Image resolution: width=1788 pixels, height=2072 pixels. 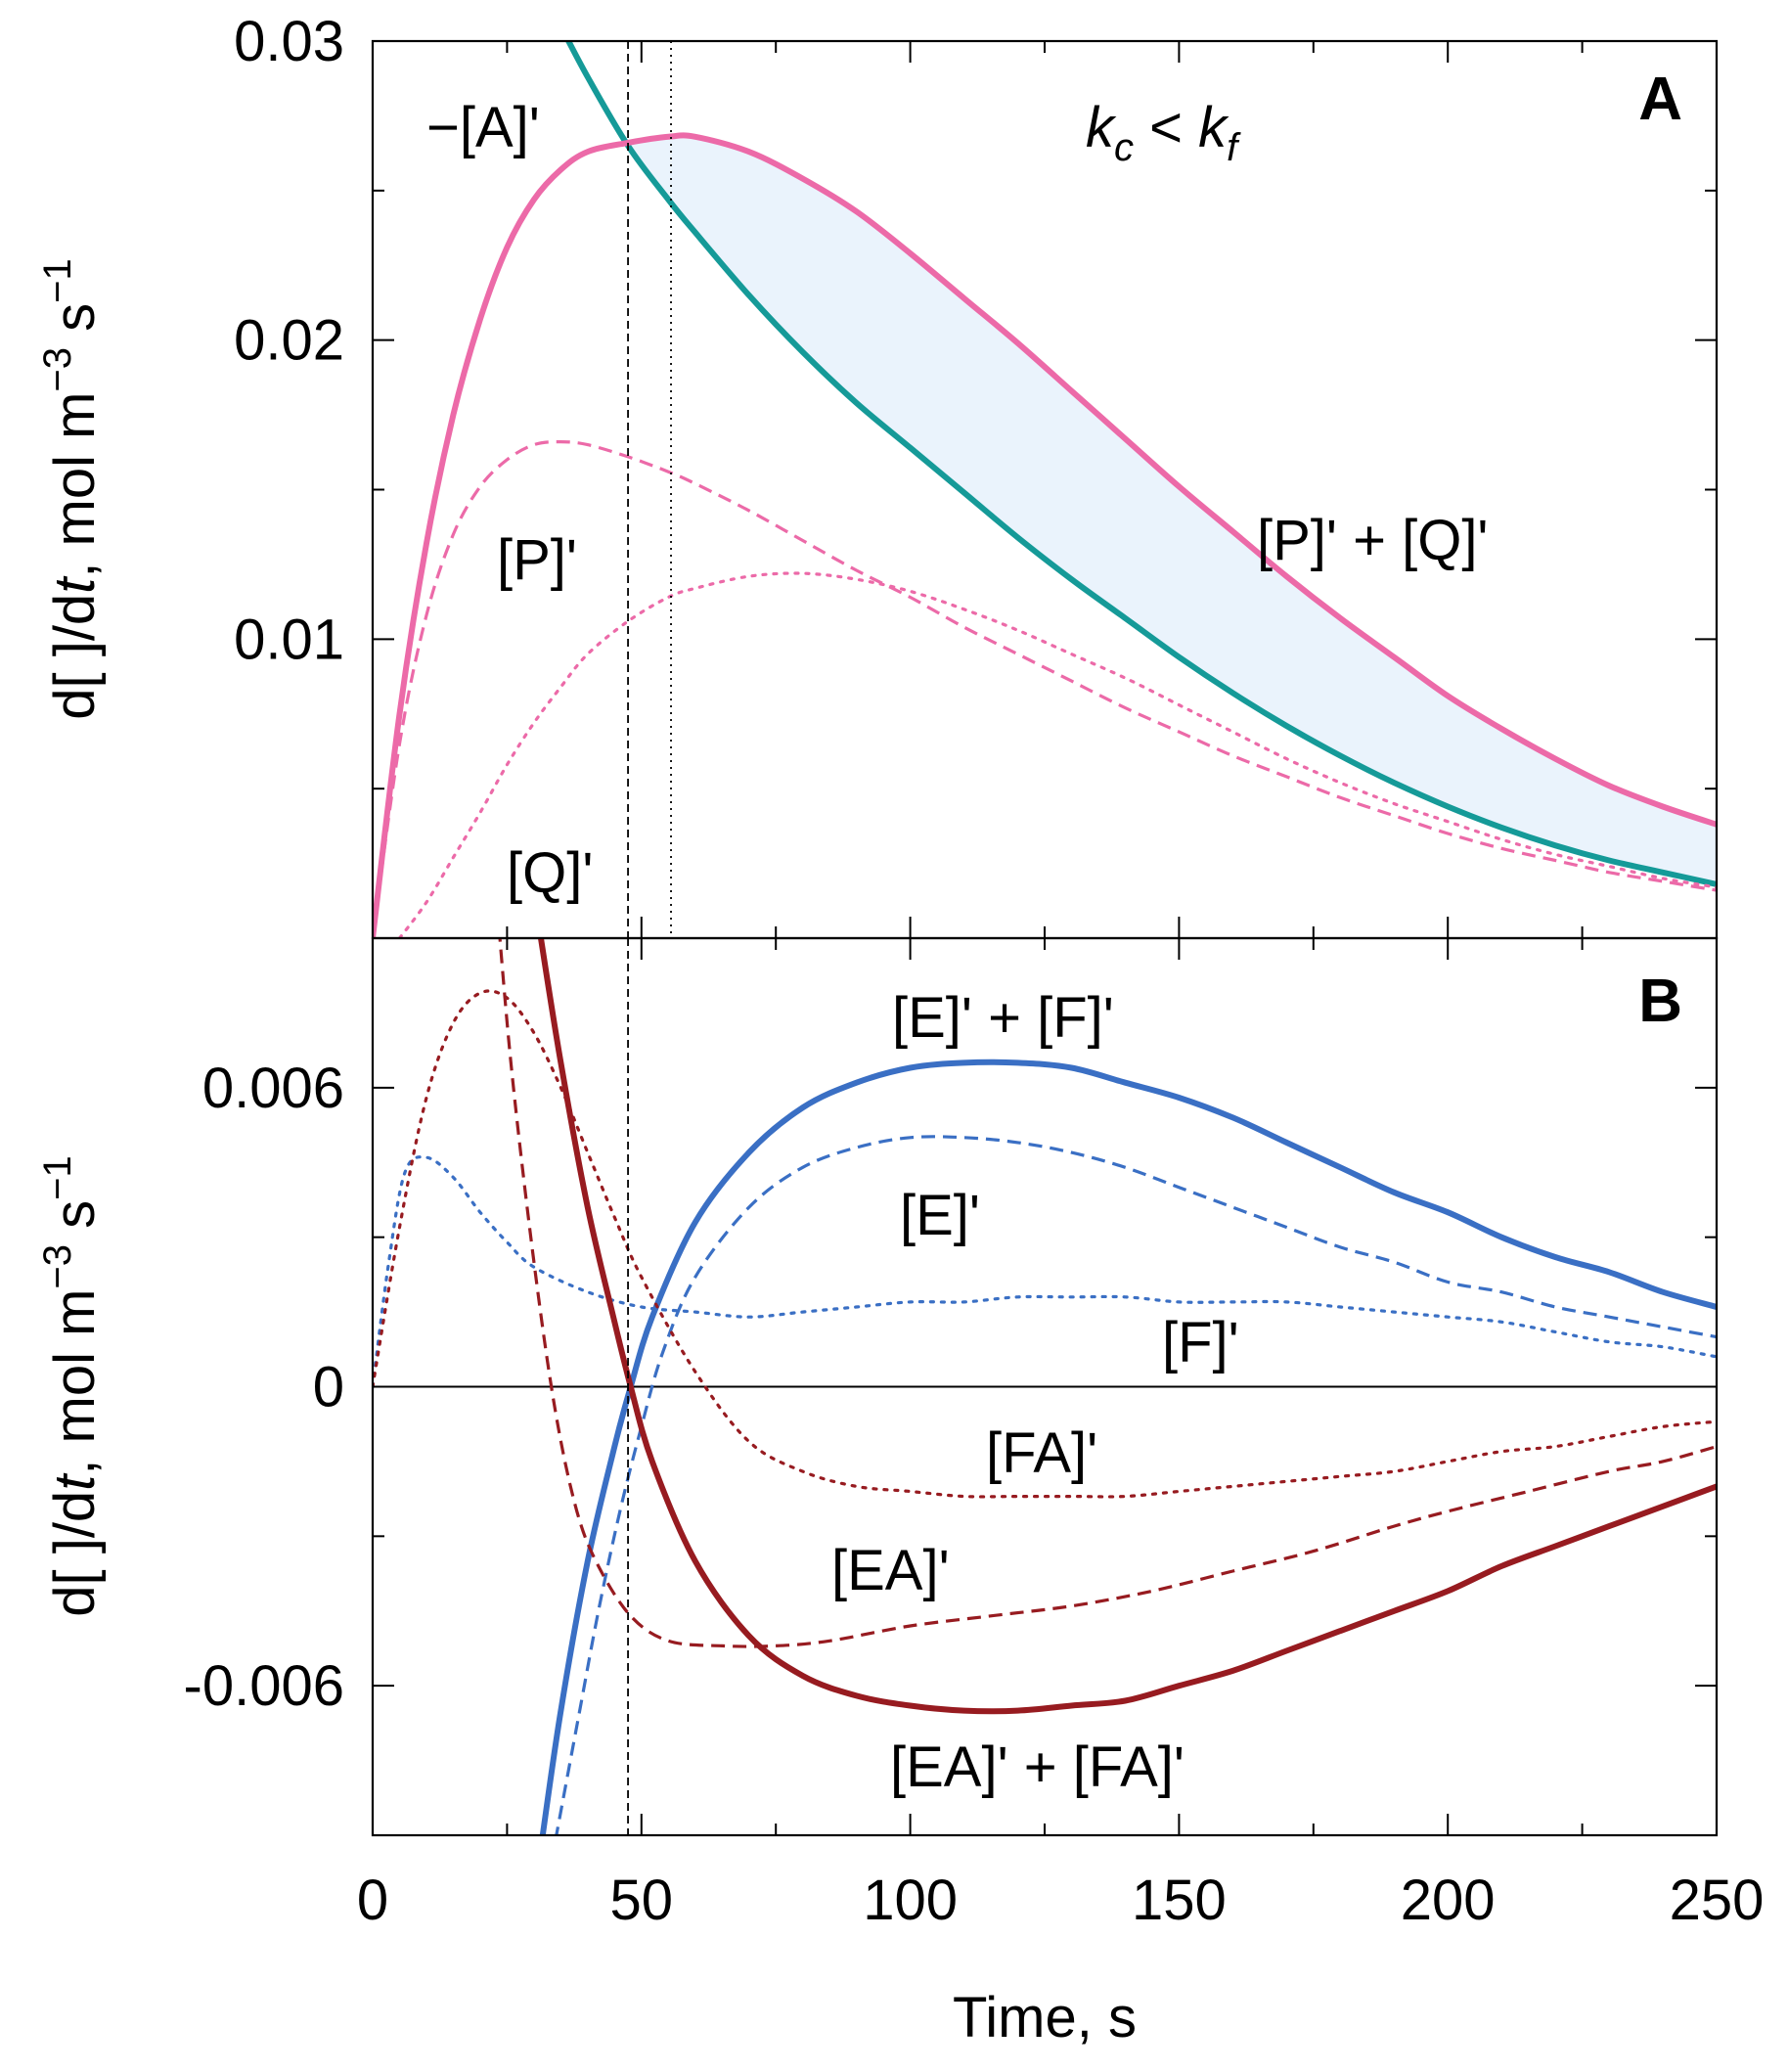 What do you see at coordinates (1003, 1018) in the screenshot?
I see `label-e-plus-f: [E]' + [F]'` at bounding box center [1003, 1018].